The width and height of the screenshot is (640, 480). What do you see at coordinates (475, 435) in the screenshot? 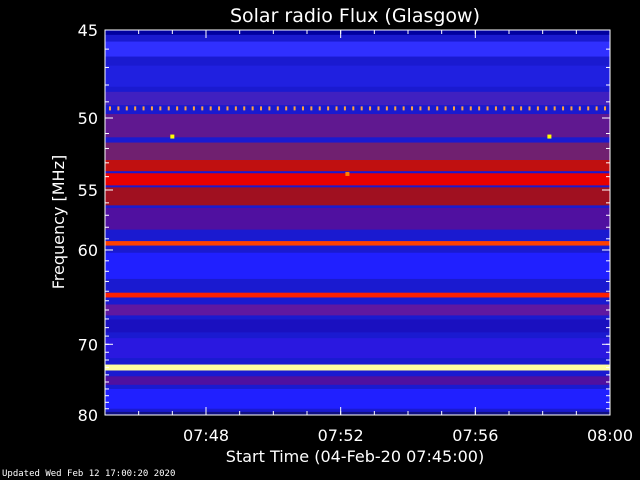
I see `x-tick-label: 07:56` at bounding box center [475, 435].